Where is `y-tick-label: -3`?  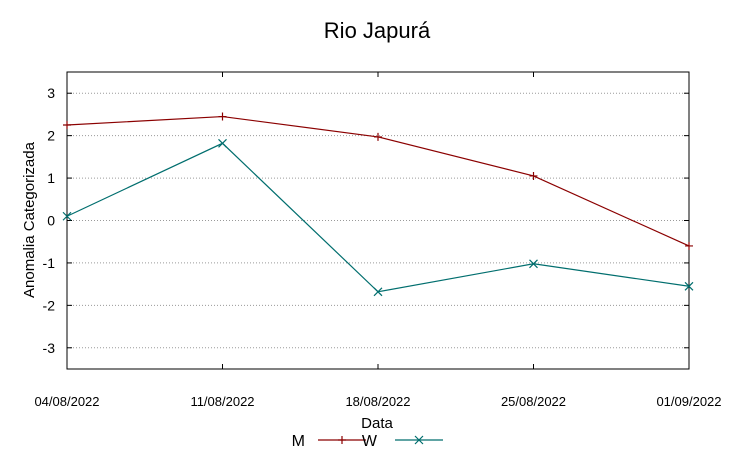 y-tick-label: -3 is located at coordinates (49, 348).